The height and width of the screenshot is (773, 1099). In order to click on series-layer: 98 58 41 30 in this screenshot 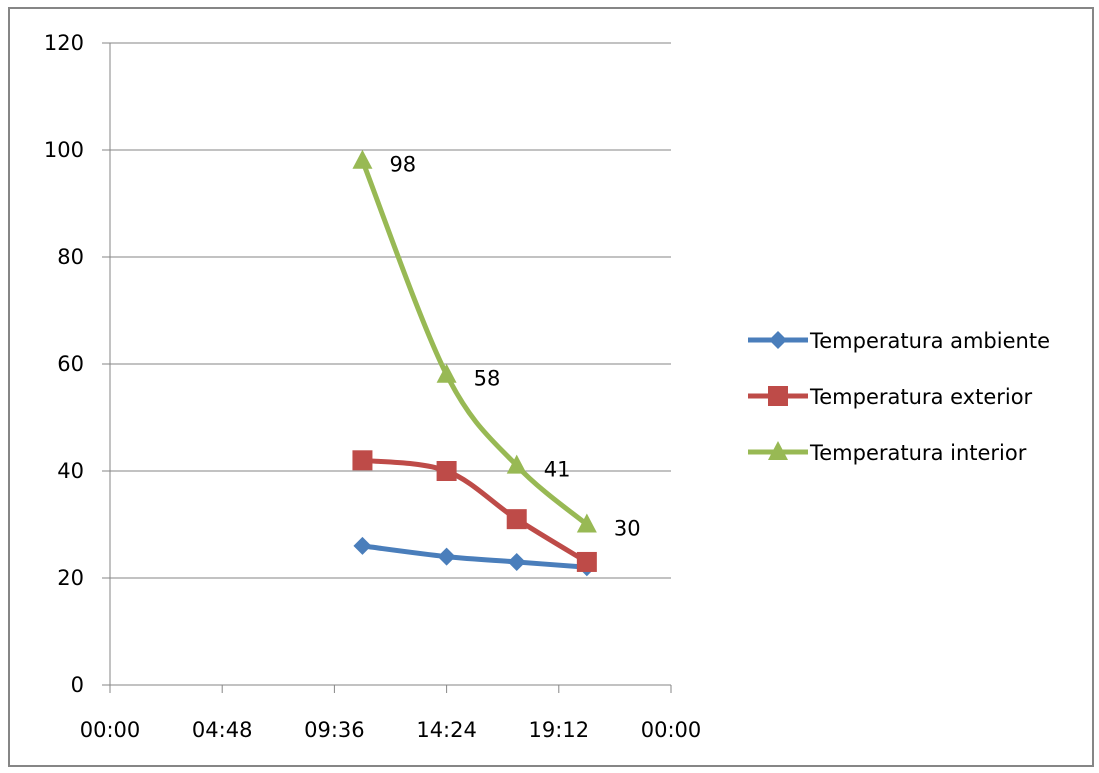, I will do `click(496, 363)`.